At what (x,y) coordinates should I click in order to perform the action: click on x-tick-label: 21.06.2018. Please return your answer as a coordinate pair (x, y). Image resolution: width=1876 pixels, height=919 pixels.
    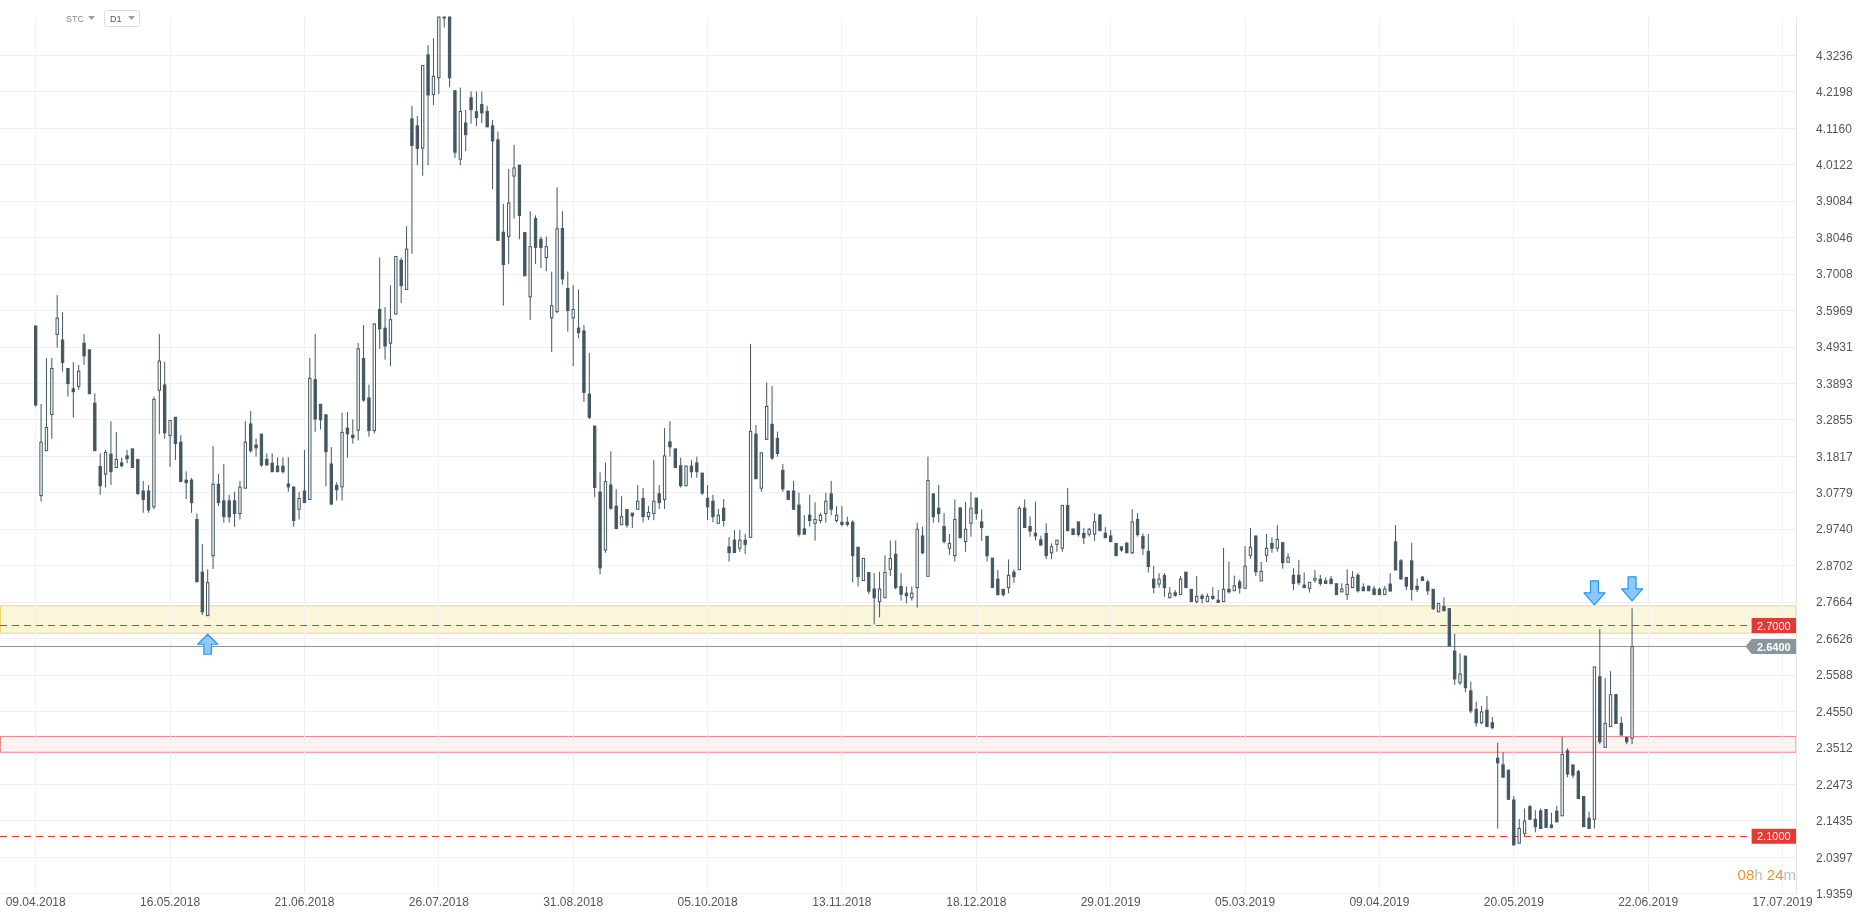
    Looking at the image, I should click on (304, 902).